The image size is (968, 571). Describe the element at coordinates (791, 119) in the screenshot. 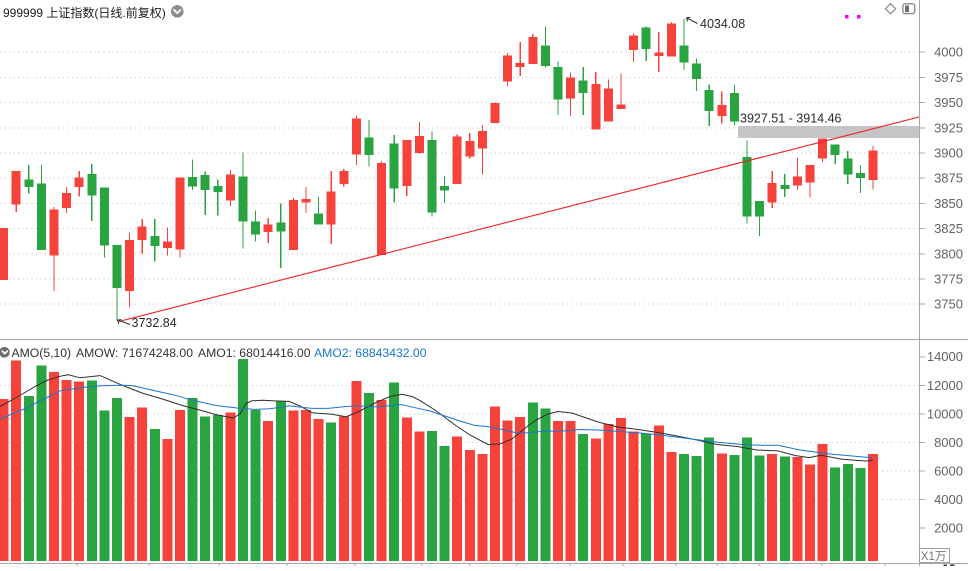

I see `svg-text: 3927.51 - 3914.46` at that location.